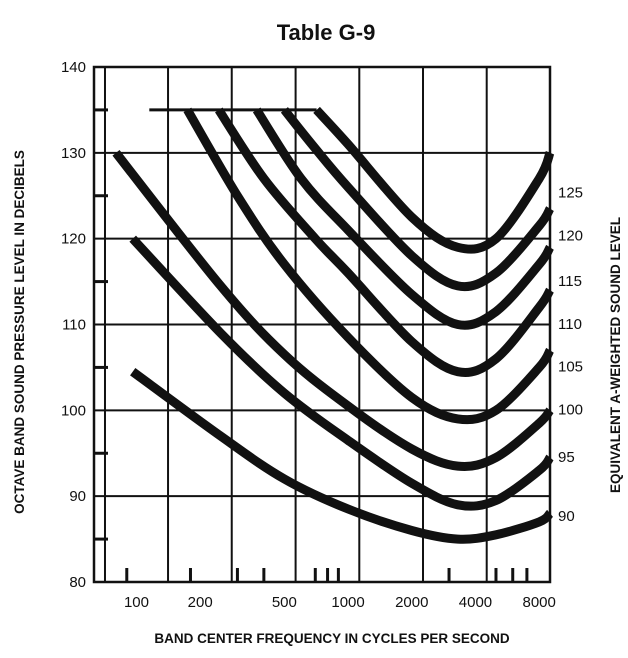  I want to click on right-axis-label: 105, so click(570, 367).